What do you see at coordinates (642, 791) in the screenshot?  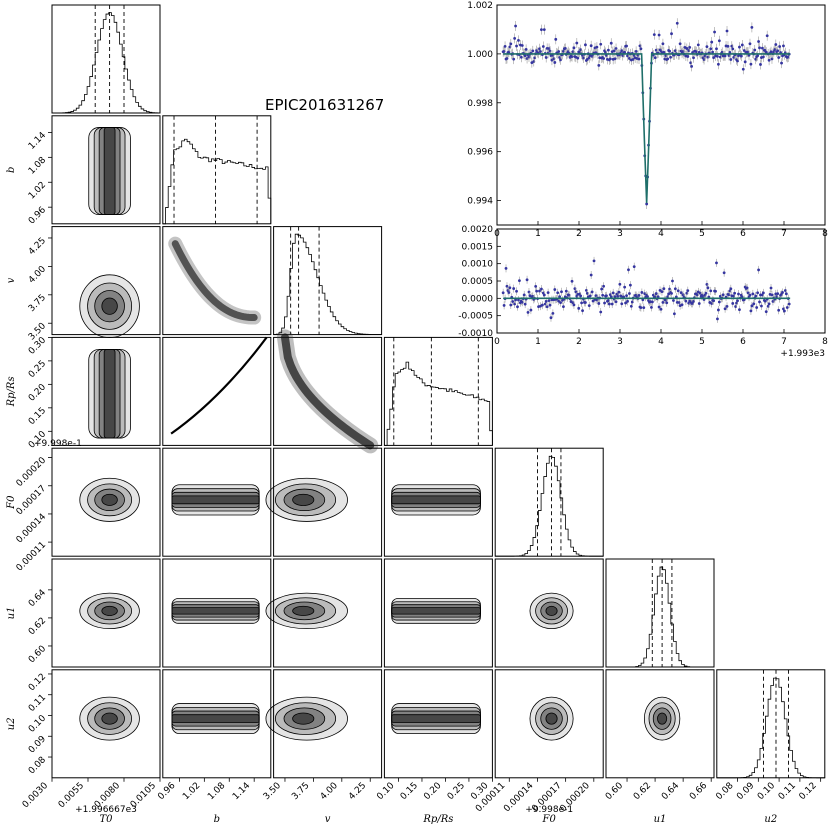 I see `x-tick-label-u1: 0.62` at bounding box center [642, 791].